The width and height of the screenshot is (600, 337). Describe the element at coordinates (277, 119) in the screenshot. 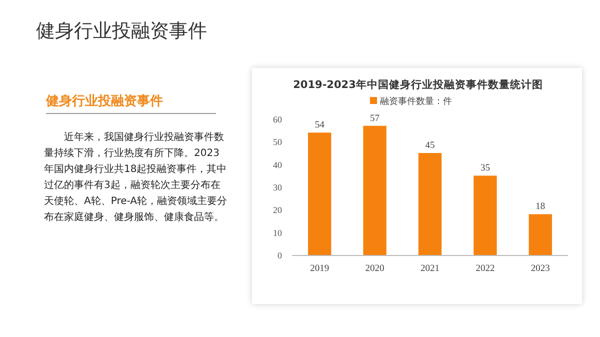

I see `y-tick-label: 60` at that location.